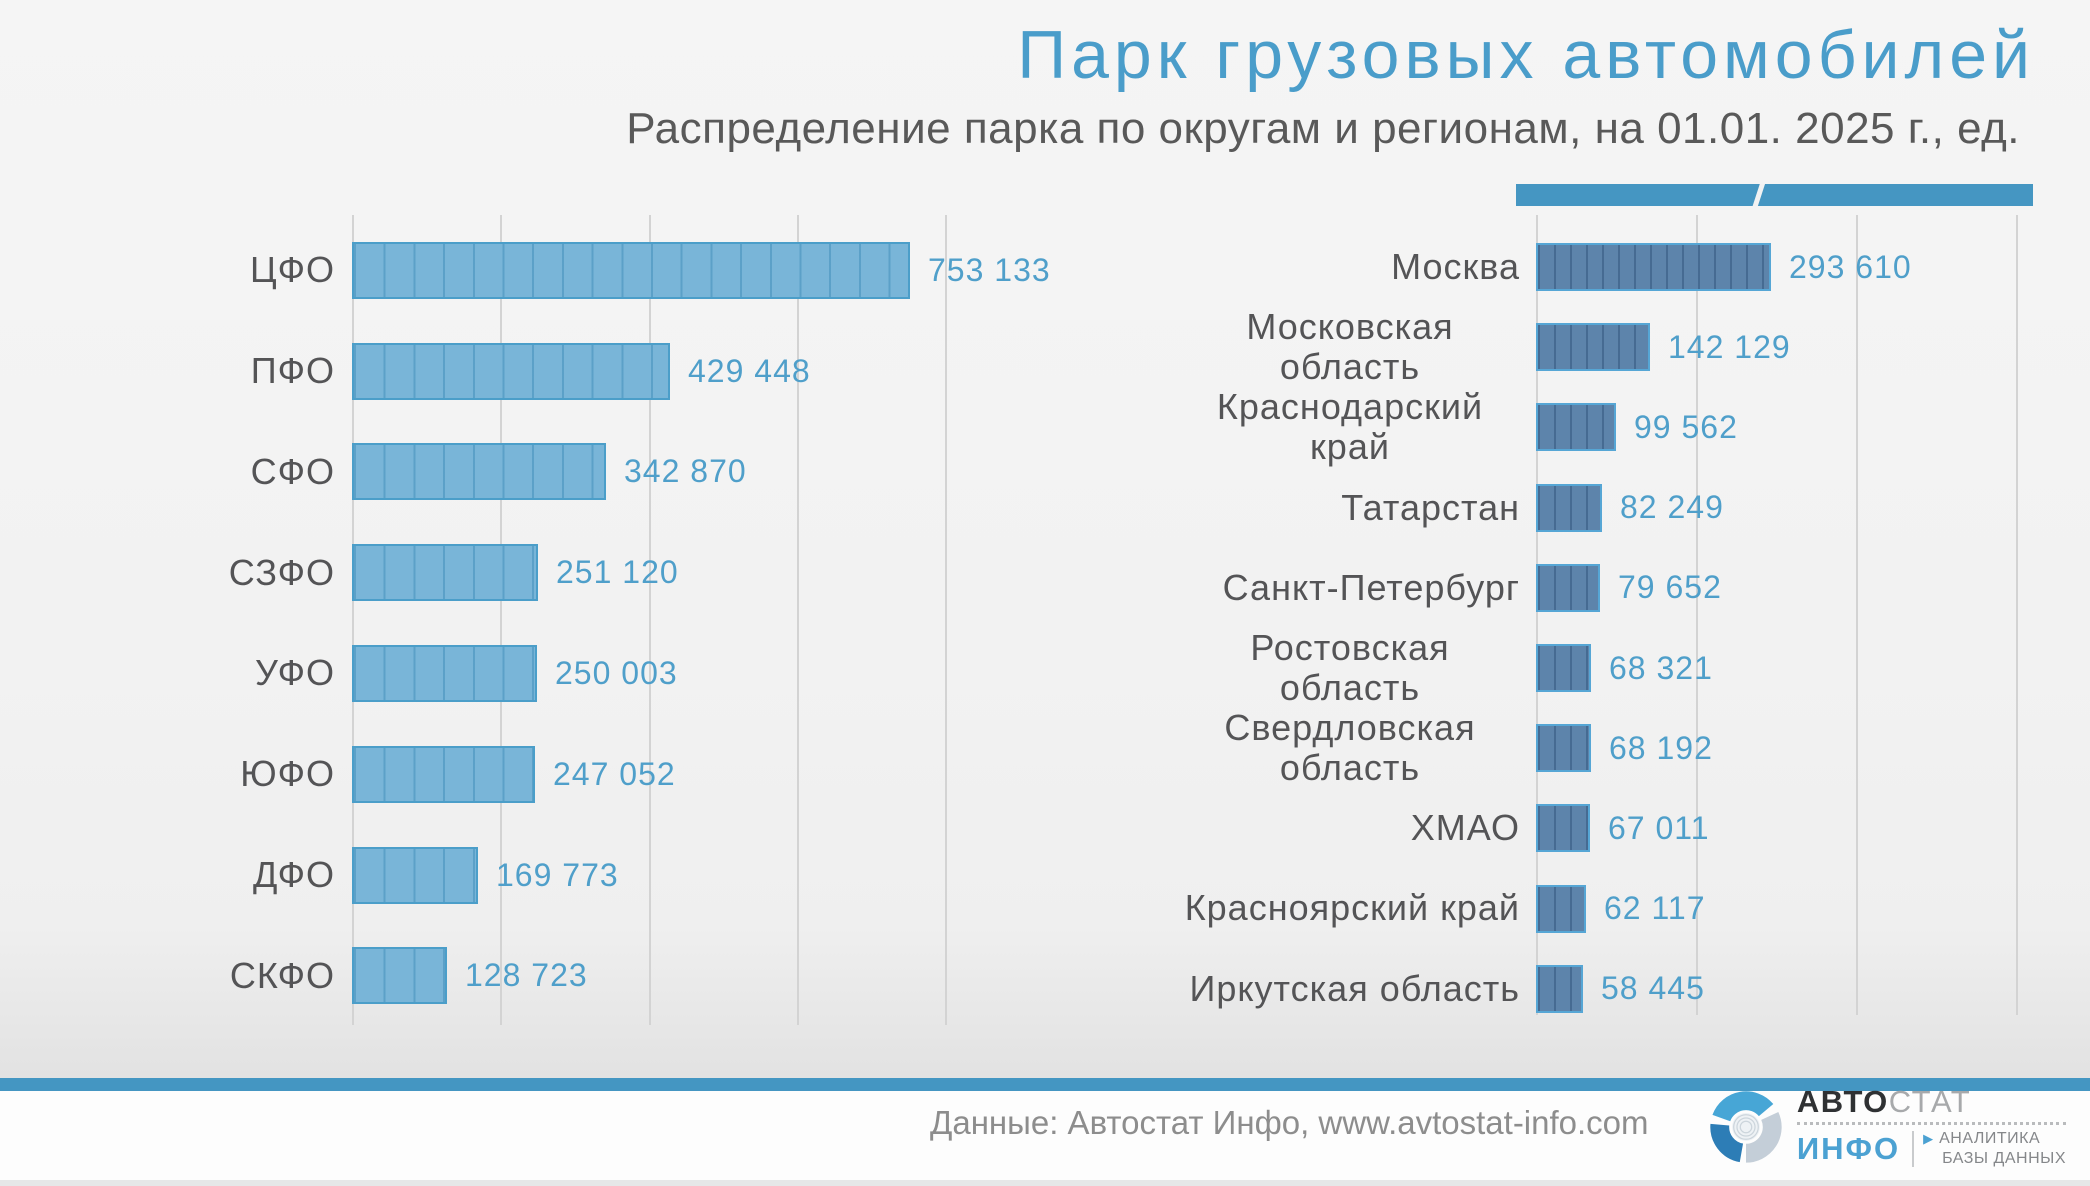 The width and height of the screenshot is (2090, 1186). I want to click on category-label: Москва, so click(1455, 266).